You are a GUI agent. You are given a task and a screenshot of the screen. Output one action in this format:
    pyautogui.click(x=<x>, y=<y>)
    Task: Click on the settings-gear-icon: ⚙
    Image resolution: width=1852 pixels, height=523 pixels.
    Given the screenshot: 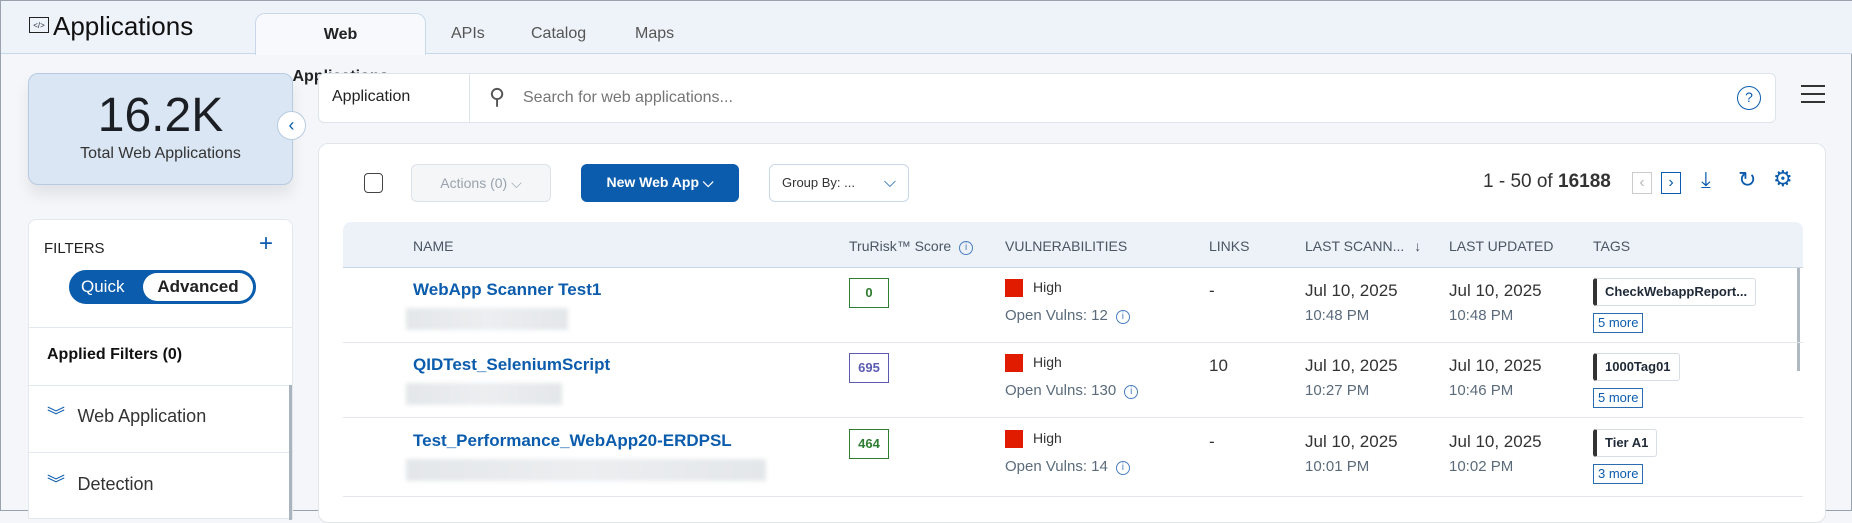 What is the action you would take?
    pyautogui.click(x=1783, y=178)
    